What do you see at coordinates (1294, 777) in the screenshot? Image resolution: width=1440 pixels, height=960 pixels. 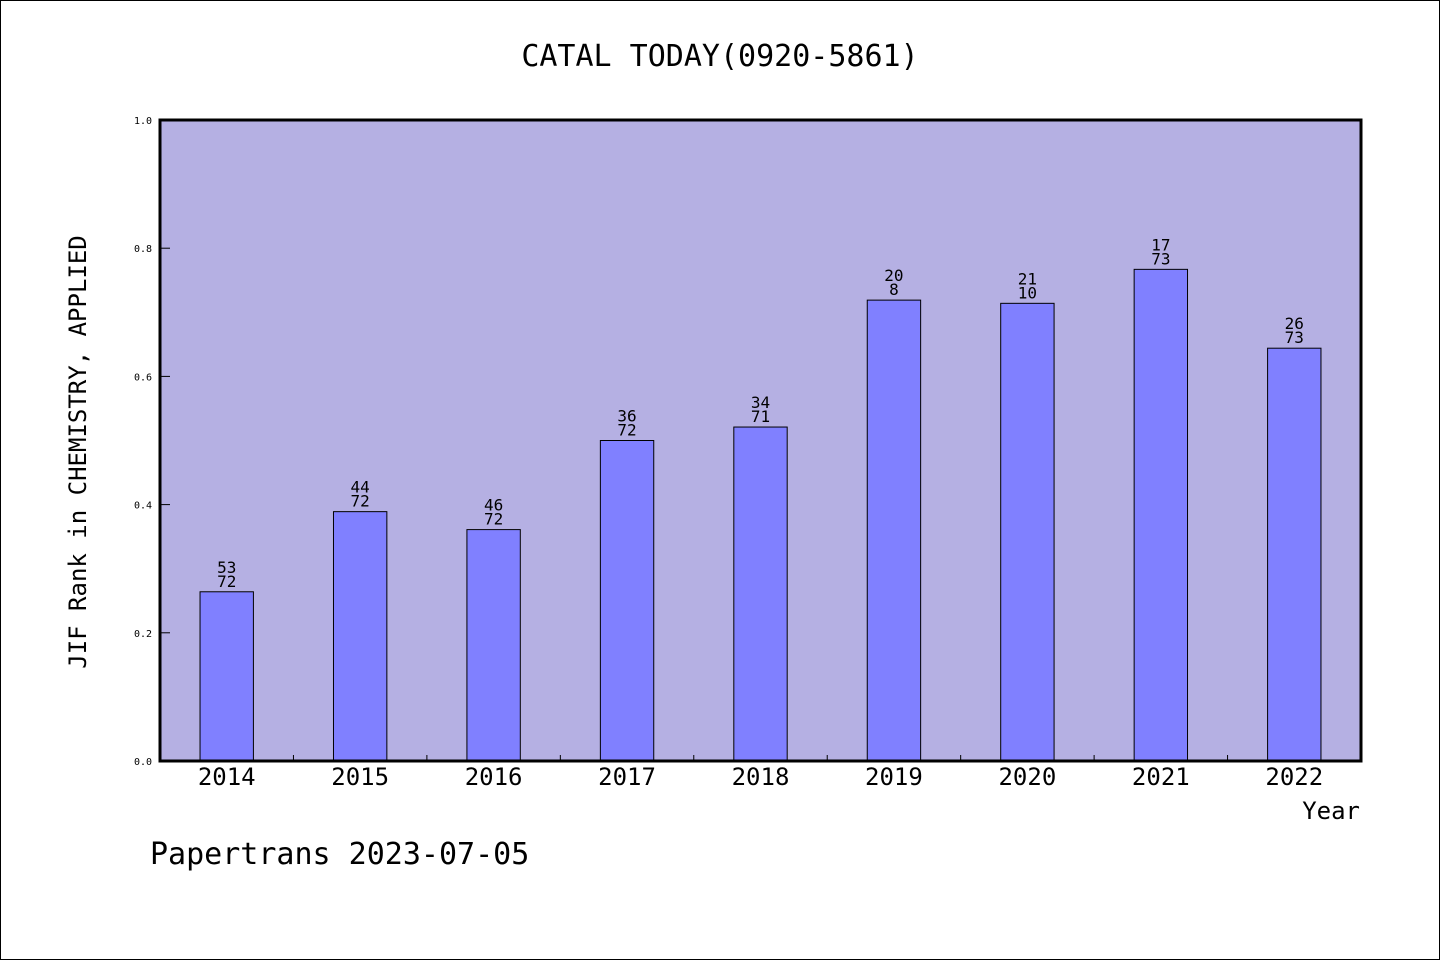 I see `x-tick-label-2022: 2022` at bounding box center [1294, 777].